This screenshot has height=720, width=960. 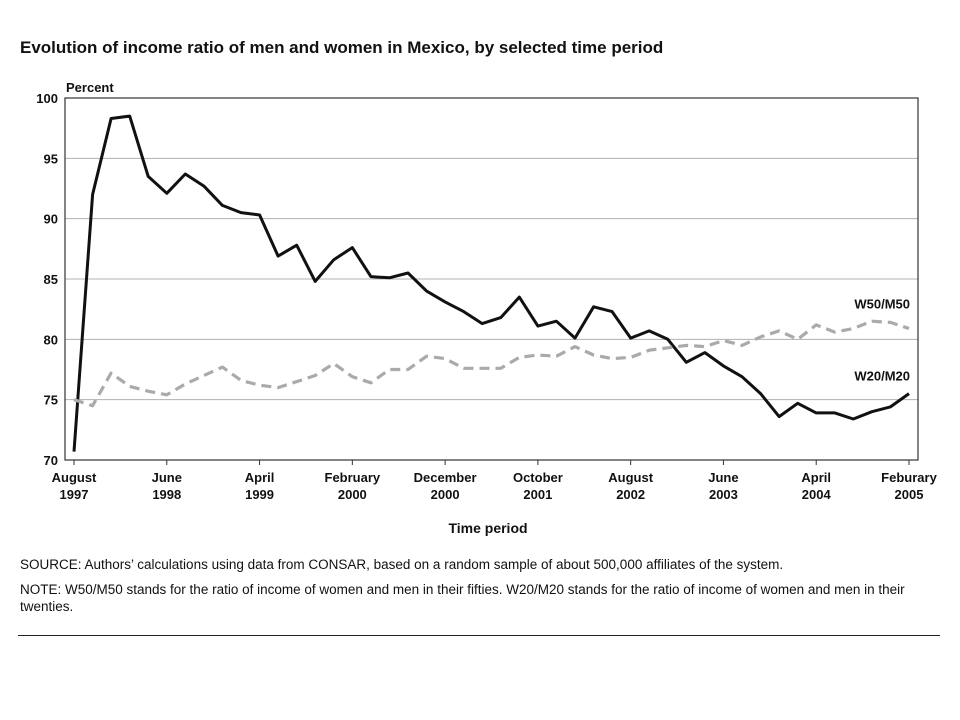 What do you see at coordinates (51, 400) in the screenshot?
I see `y-tick-label: 75` at bounding box center [51, 400].